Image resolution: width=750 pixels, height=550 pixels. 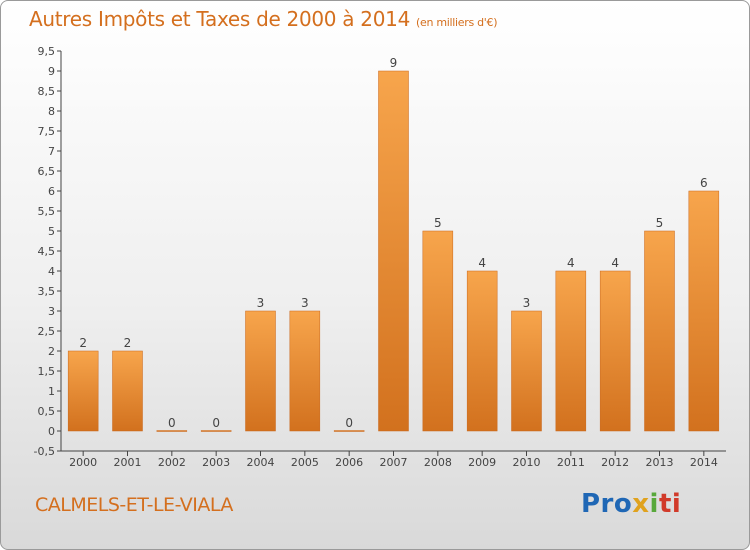 I want to click on data-label-2009: 4, so click(x=482, y=263).